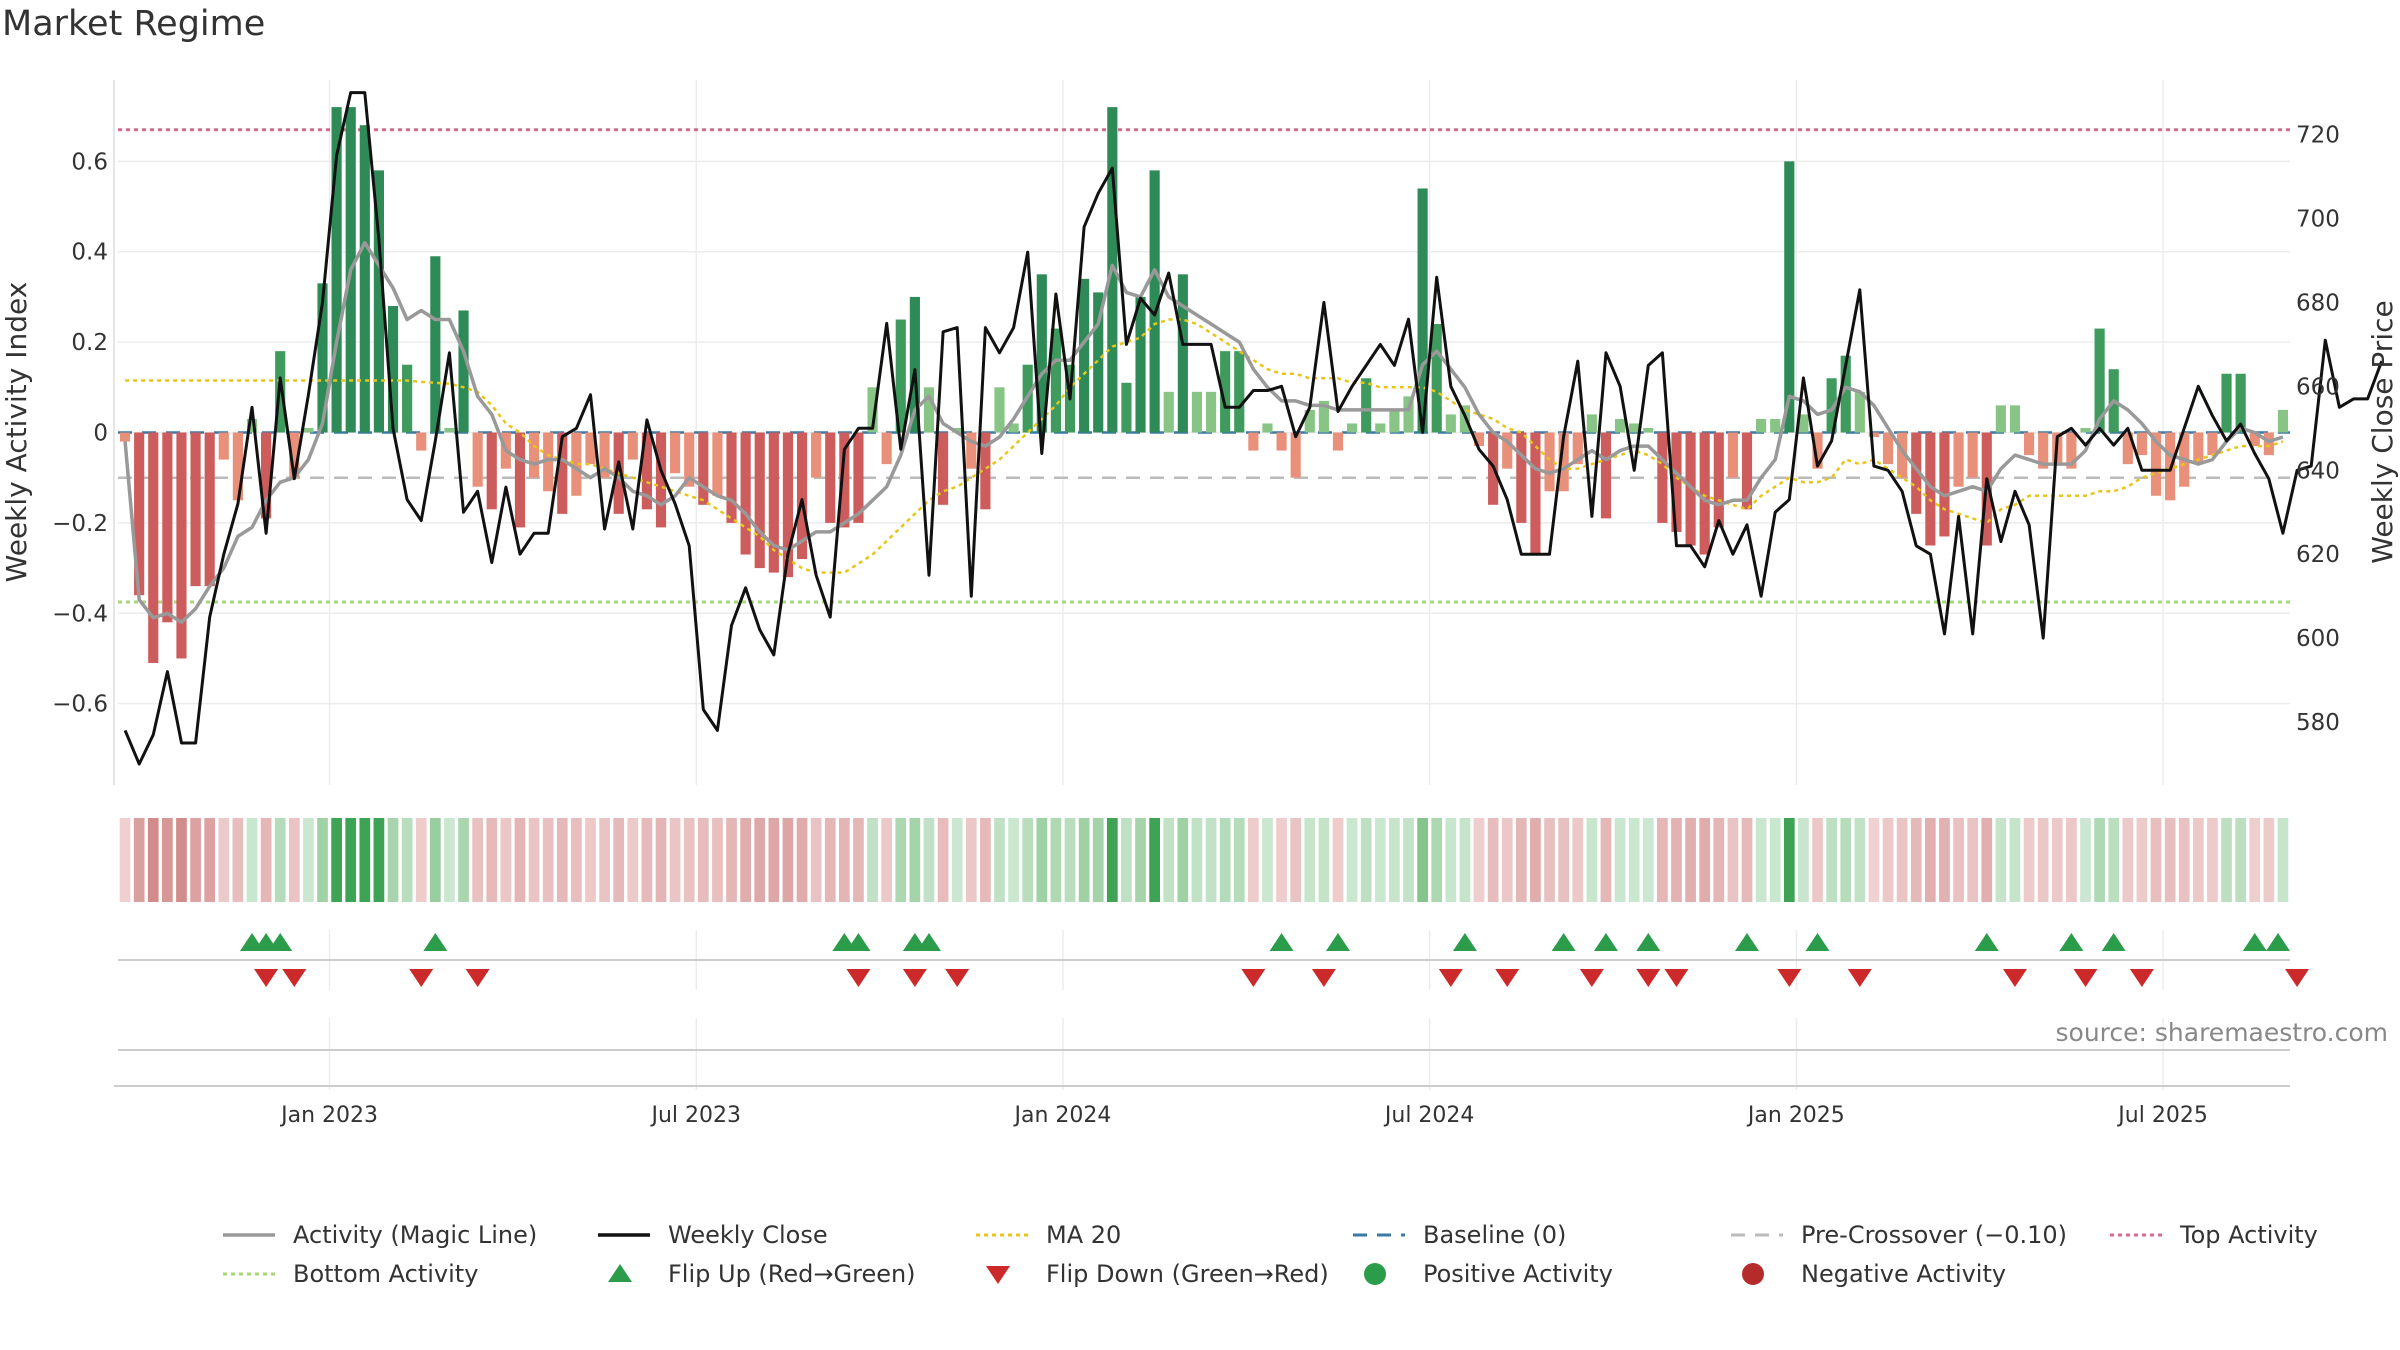  Describe the element at coordinates (2248, 1235) in the screenshot. I see `legend-label: Top Activity` at that location.